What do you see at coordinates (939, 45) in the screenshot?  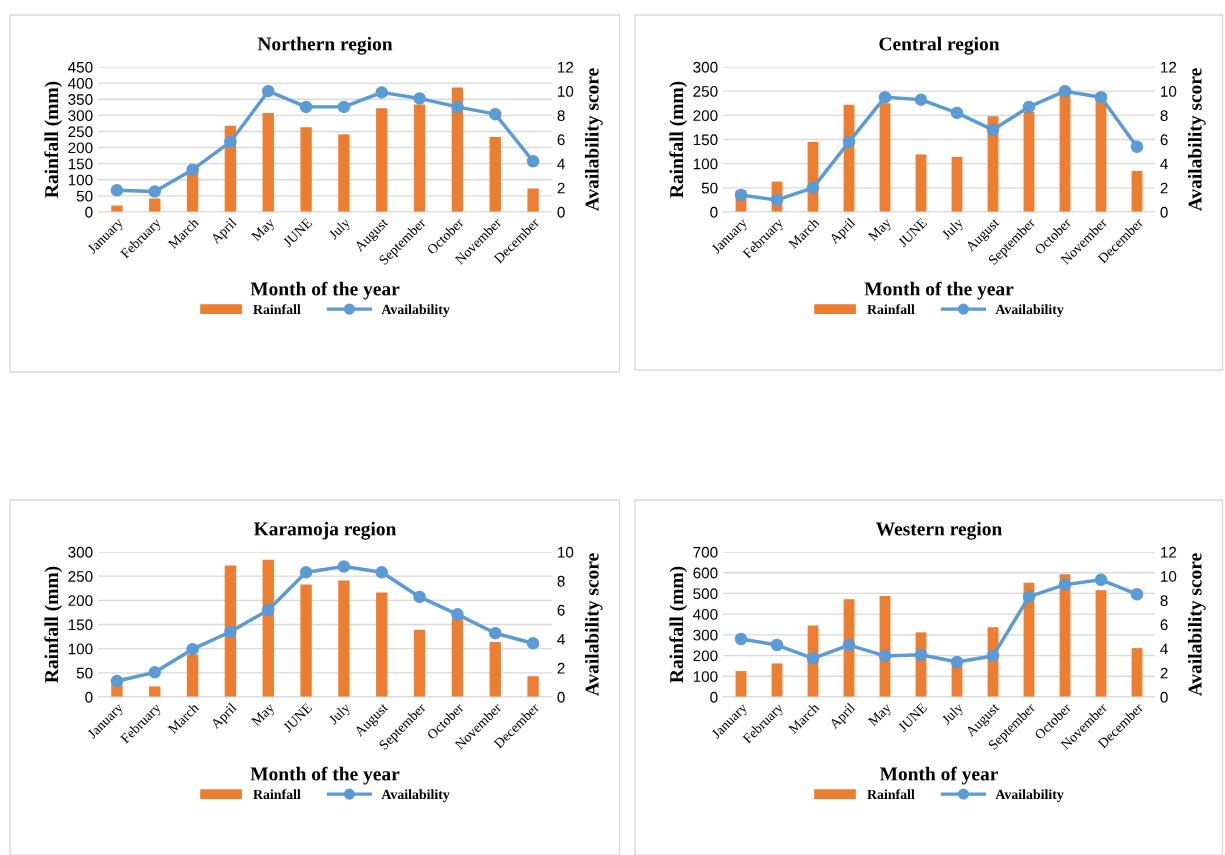 I see `chart-title: Central region` at bounding box center [939, 45].